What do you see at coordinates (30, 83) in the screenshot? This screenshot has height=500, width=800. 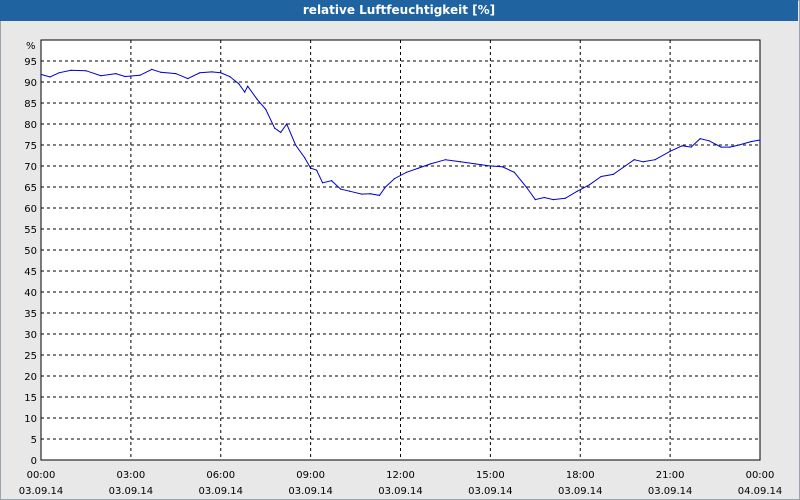 I see `y-tick-label: 90` at bounding box center [30, 83].